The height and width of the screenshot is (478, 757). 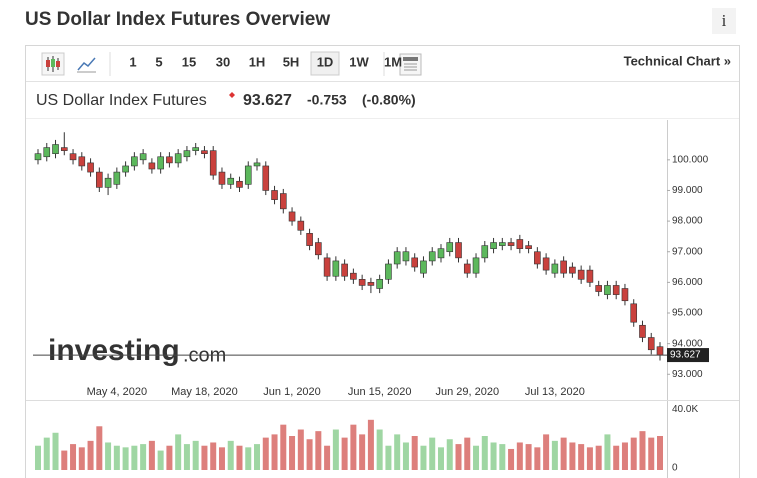 What do you see at coordinates (687, 221) in the screenshot?
I see `y-tick-label: 98.000` at bounding box center [687, 221].